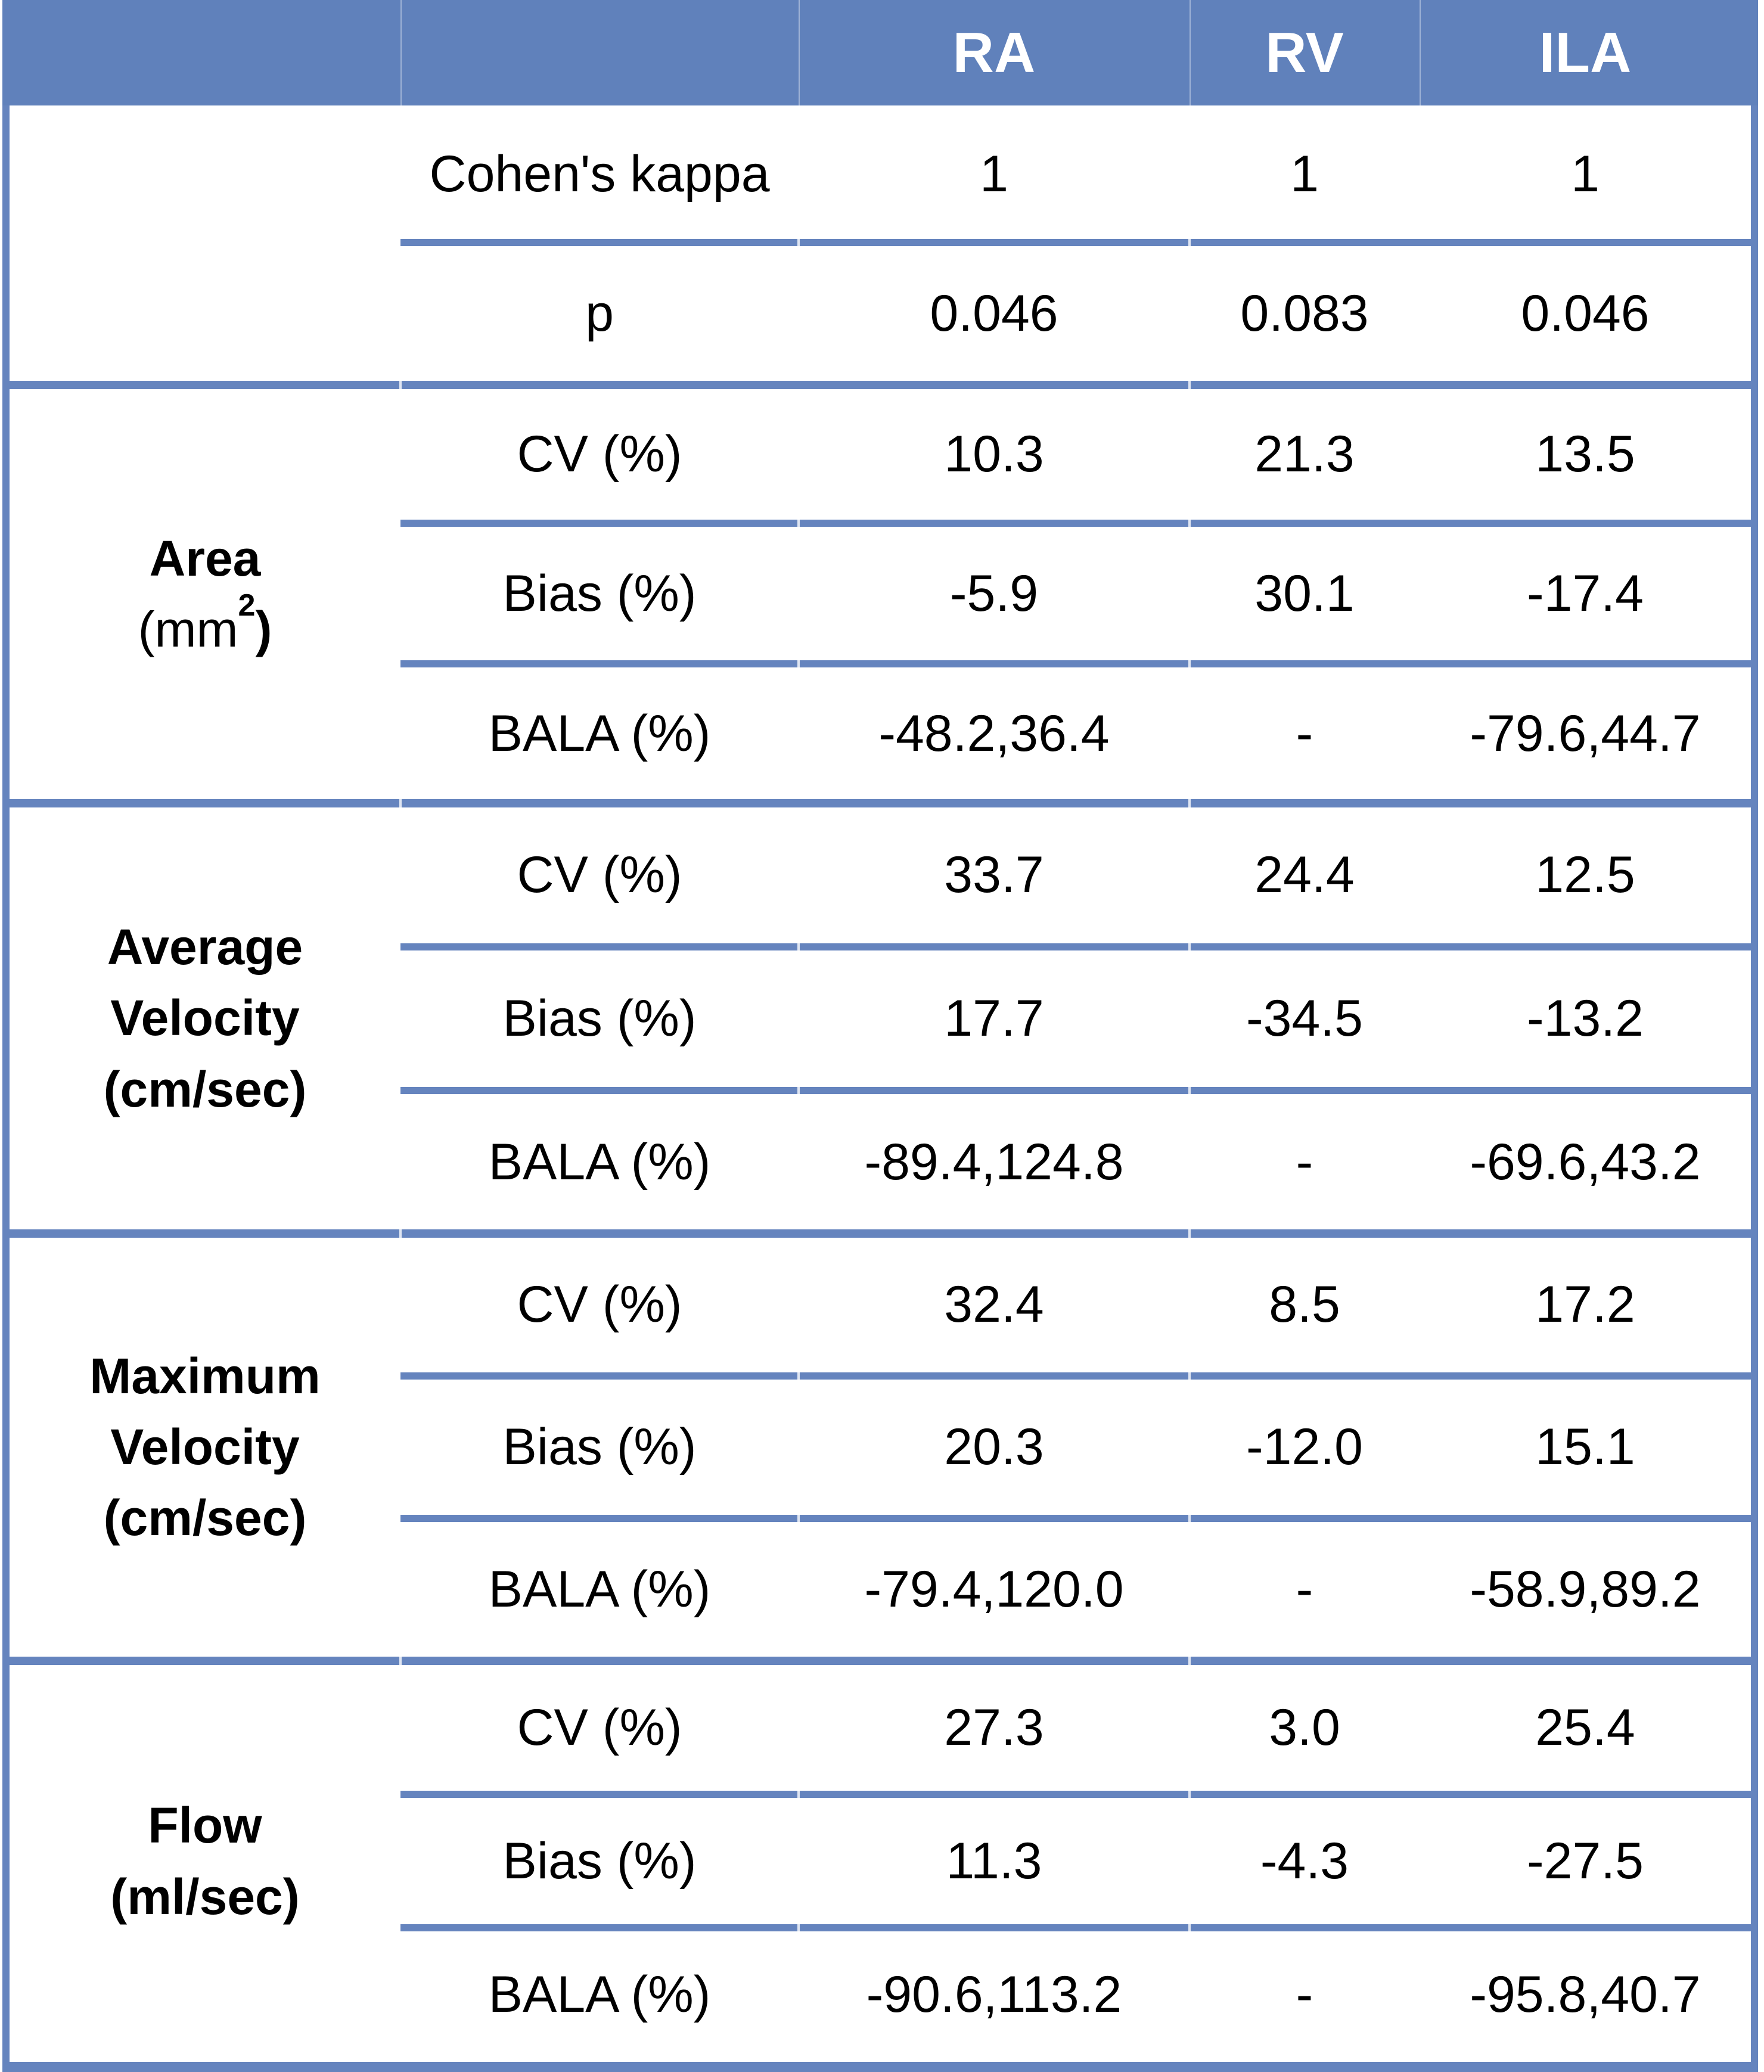  Describe the element at coordinates (1304, 1861) in the screenshot. I see `value-flow-bias-rv: -4.3` at that location.